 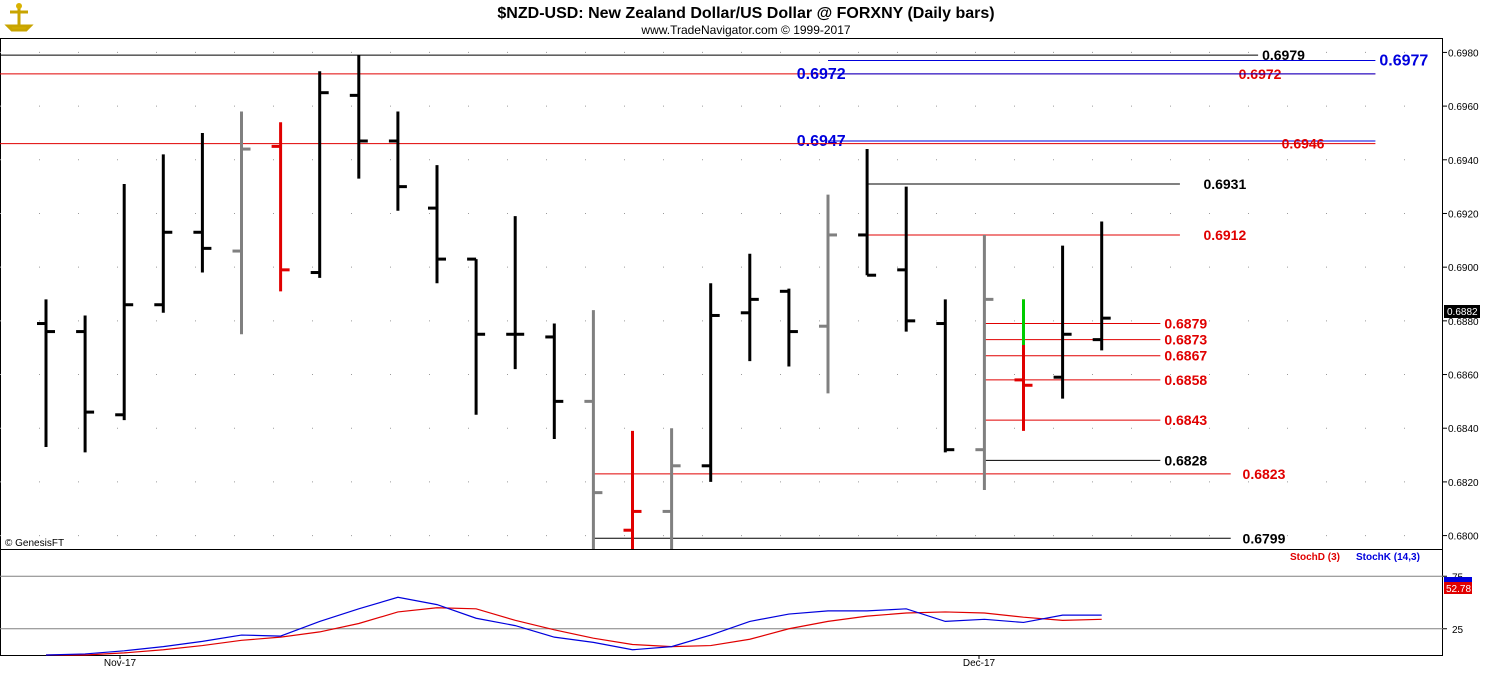 What do you see at coordinates (1388, 557) in the screenshot?
I see `legend-stochk: StochK (14,3)` at bounding box center [1388, 557].